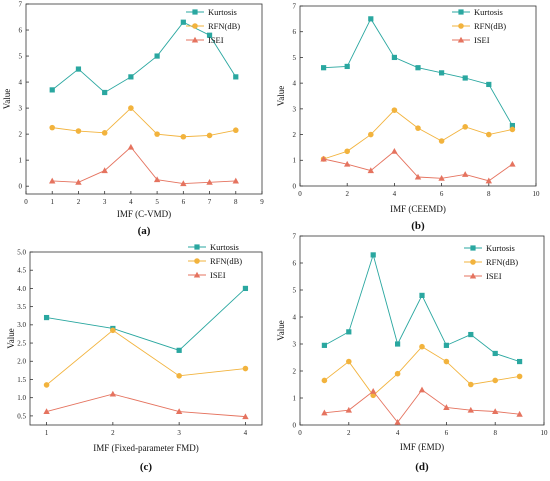 The width and height of the screenshot is (550, 481). Describe the element at coordinates (224, 247) in the screenshot. I see `legend-label: Kurtosis` at that location.